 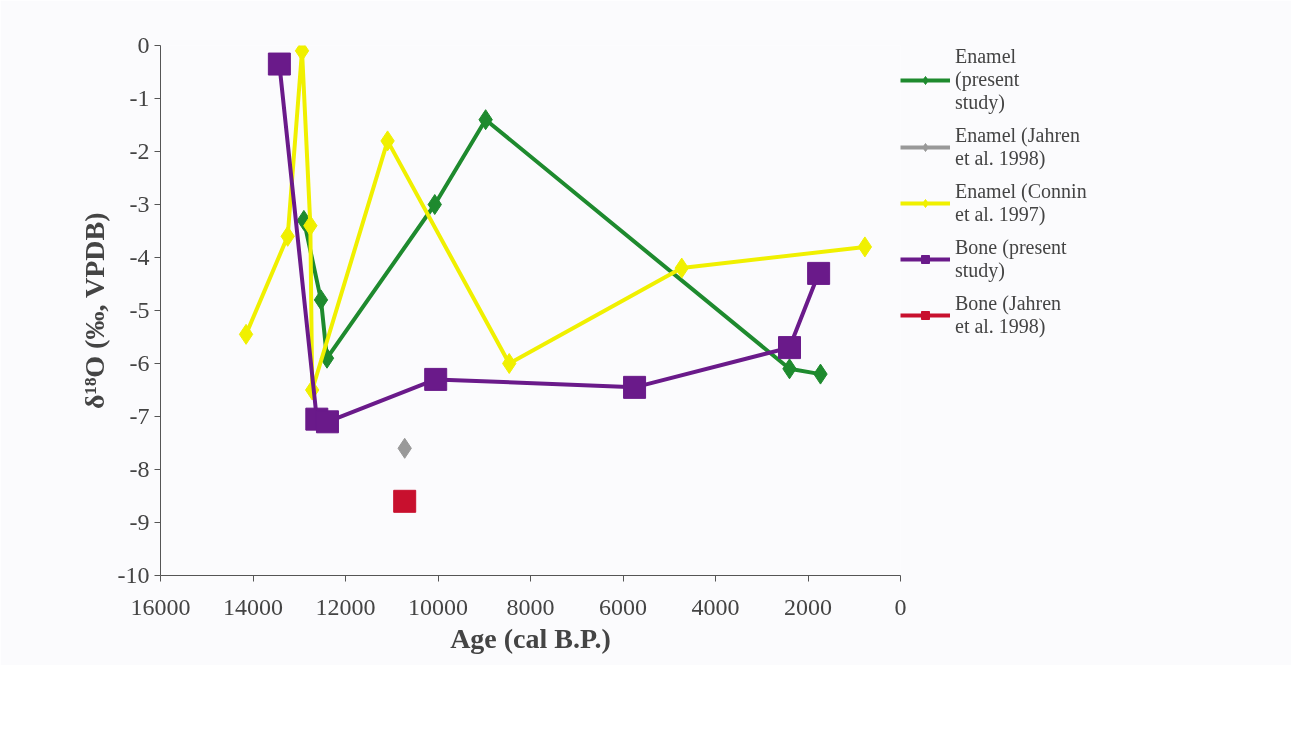 I want to click on legend-label: Enamel (present study), so click(x=988, y=79).